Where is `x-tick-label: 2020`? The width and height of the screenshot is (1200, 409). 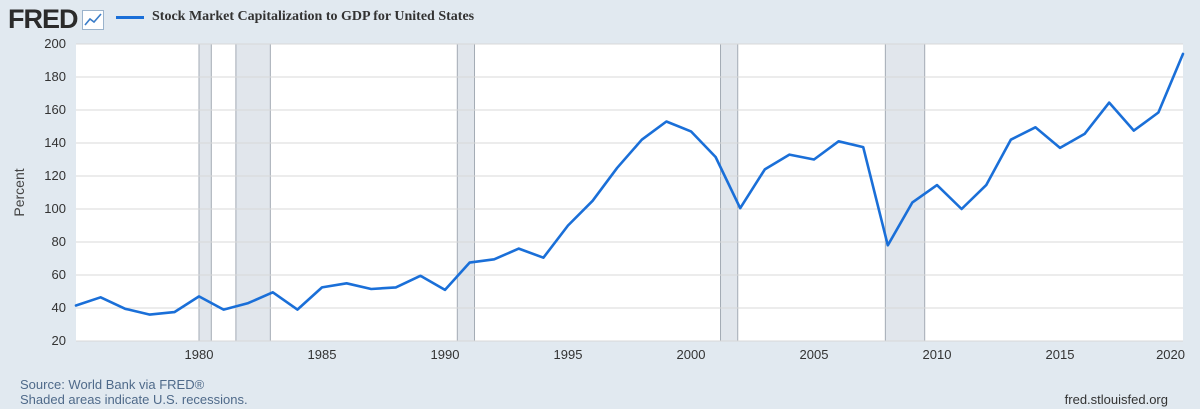 x-tick-label: 2020 is located at coordinates (1170, 354).